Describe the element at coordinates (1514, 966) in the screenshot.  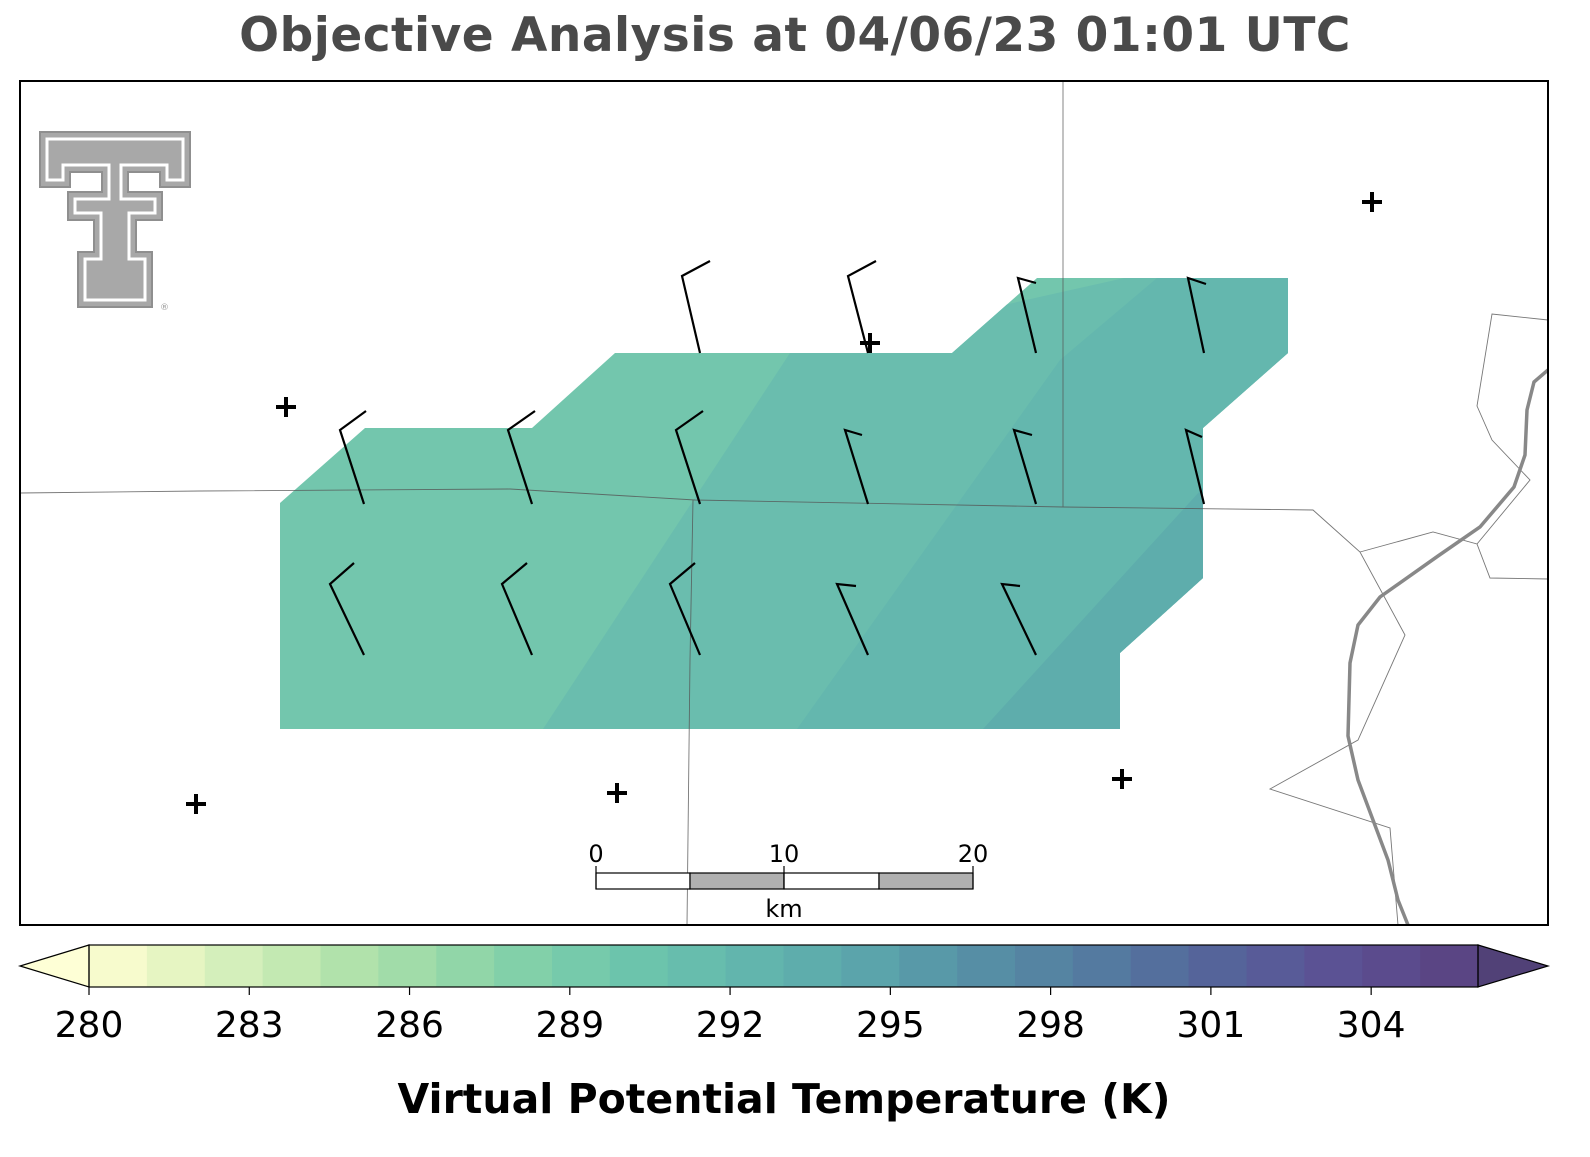
I see `colorbar-extend-high` at that location.